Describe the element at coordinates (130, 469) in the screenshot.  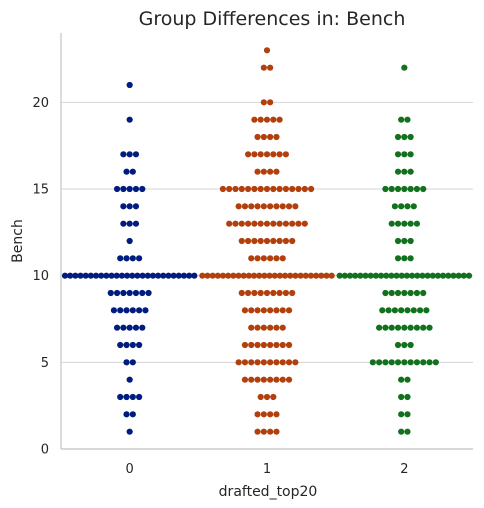
I see `x-tick-label: 0` at that location.